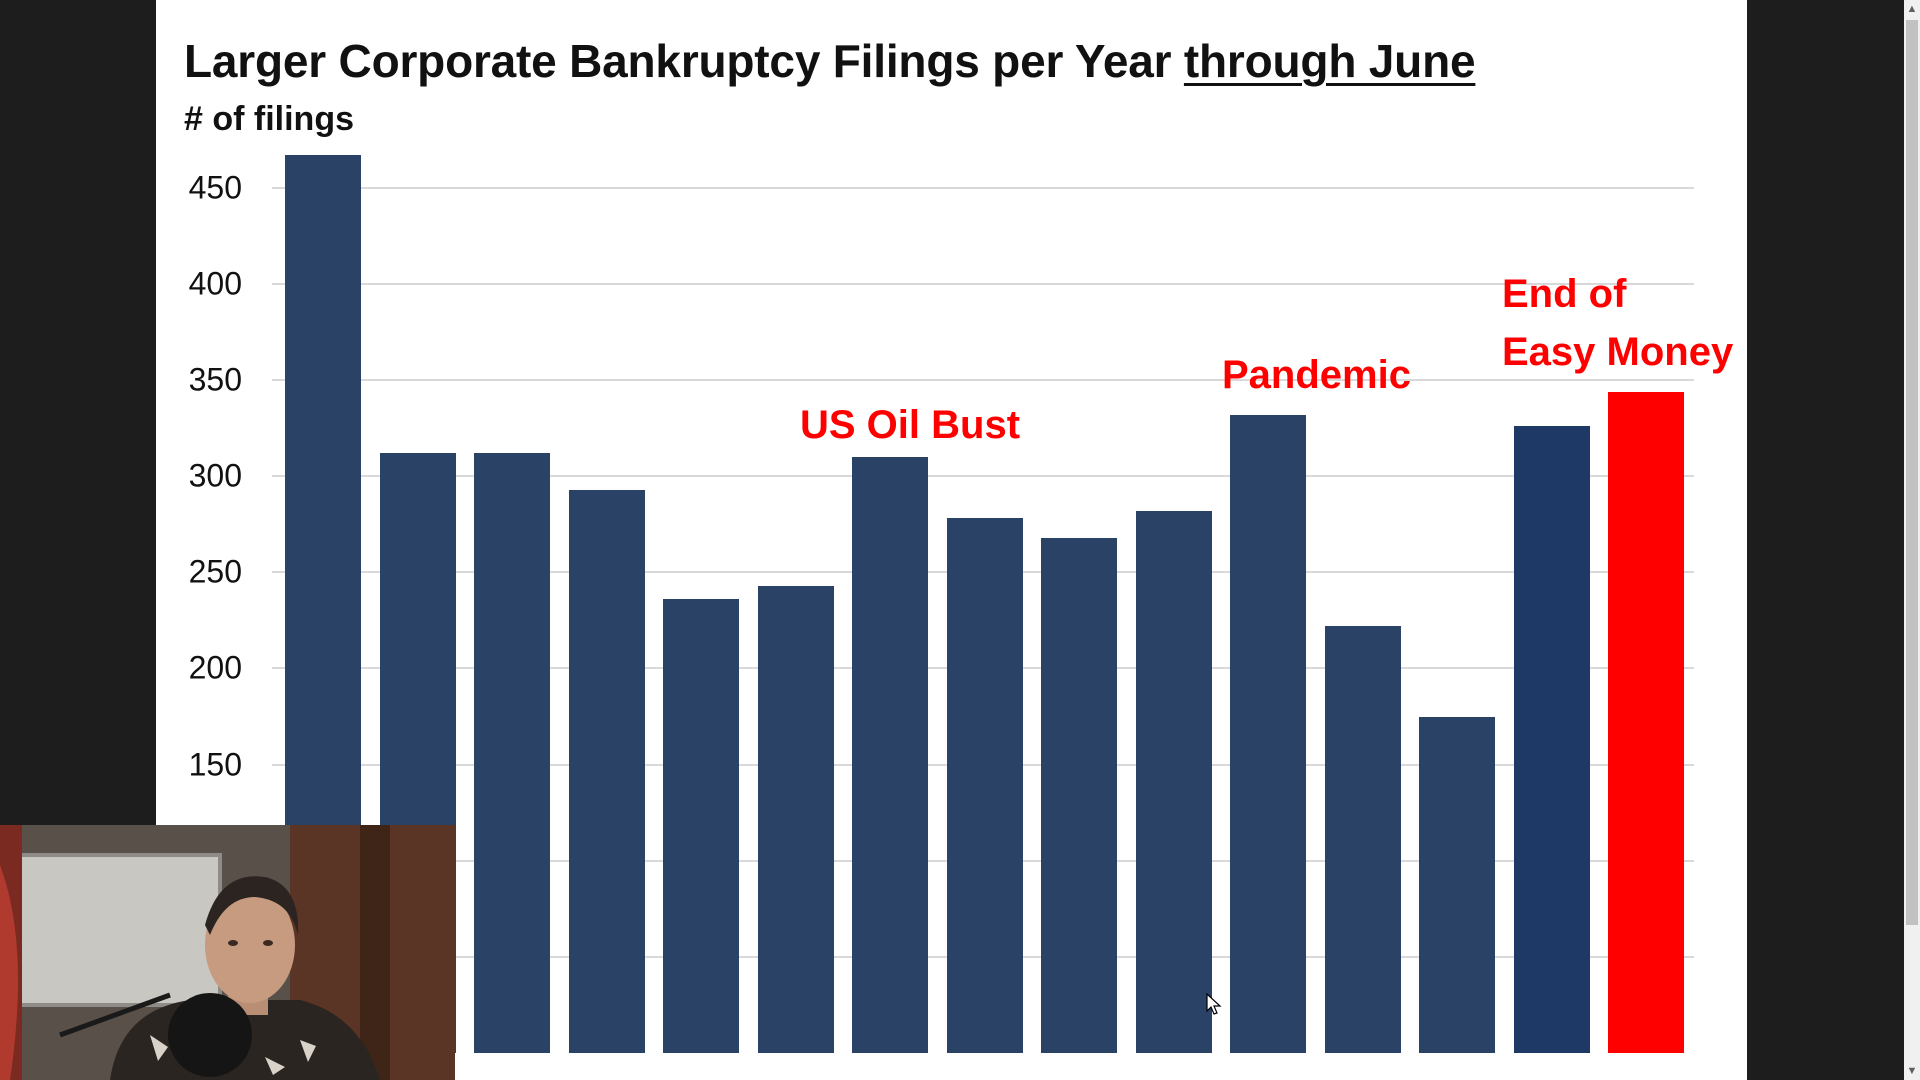 This screenshot has width=1920, height=1080. Describe the element at coordinates (215, 283) in the screenshot. I see `y-tick-label: 400` at that location.